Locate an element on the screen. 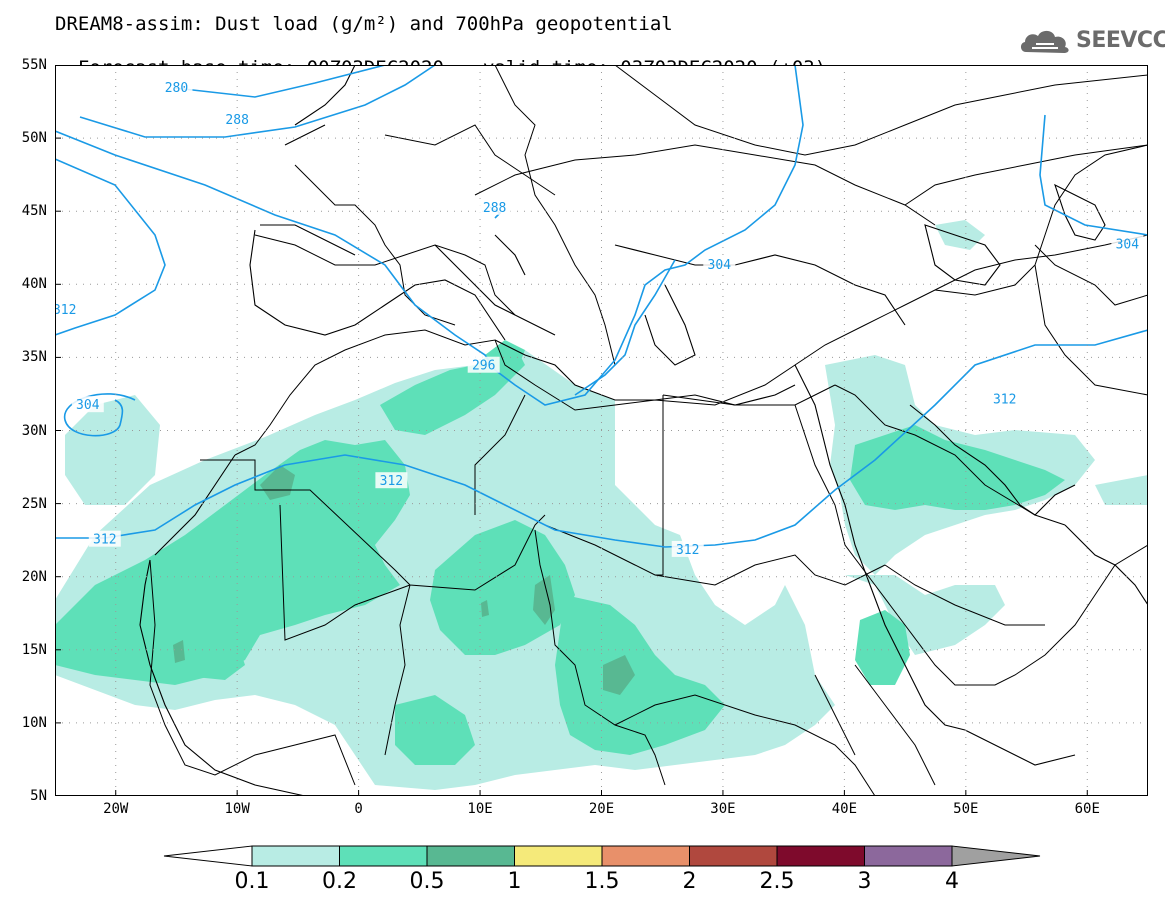 The height and width of the screenshot is (907, 1165). lat-tick-label: 35N is located at coordinates (34, 357).